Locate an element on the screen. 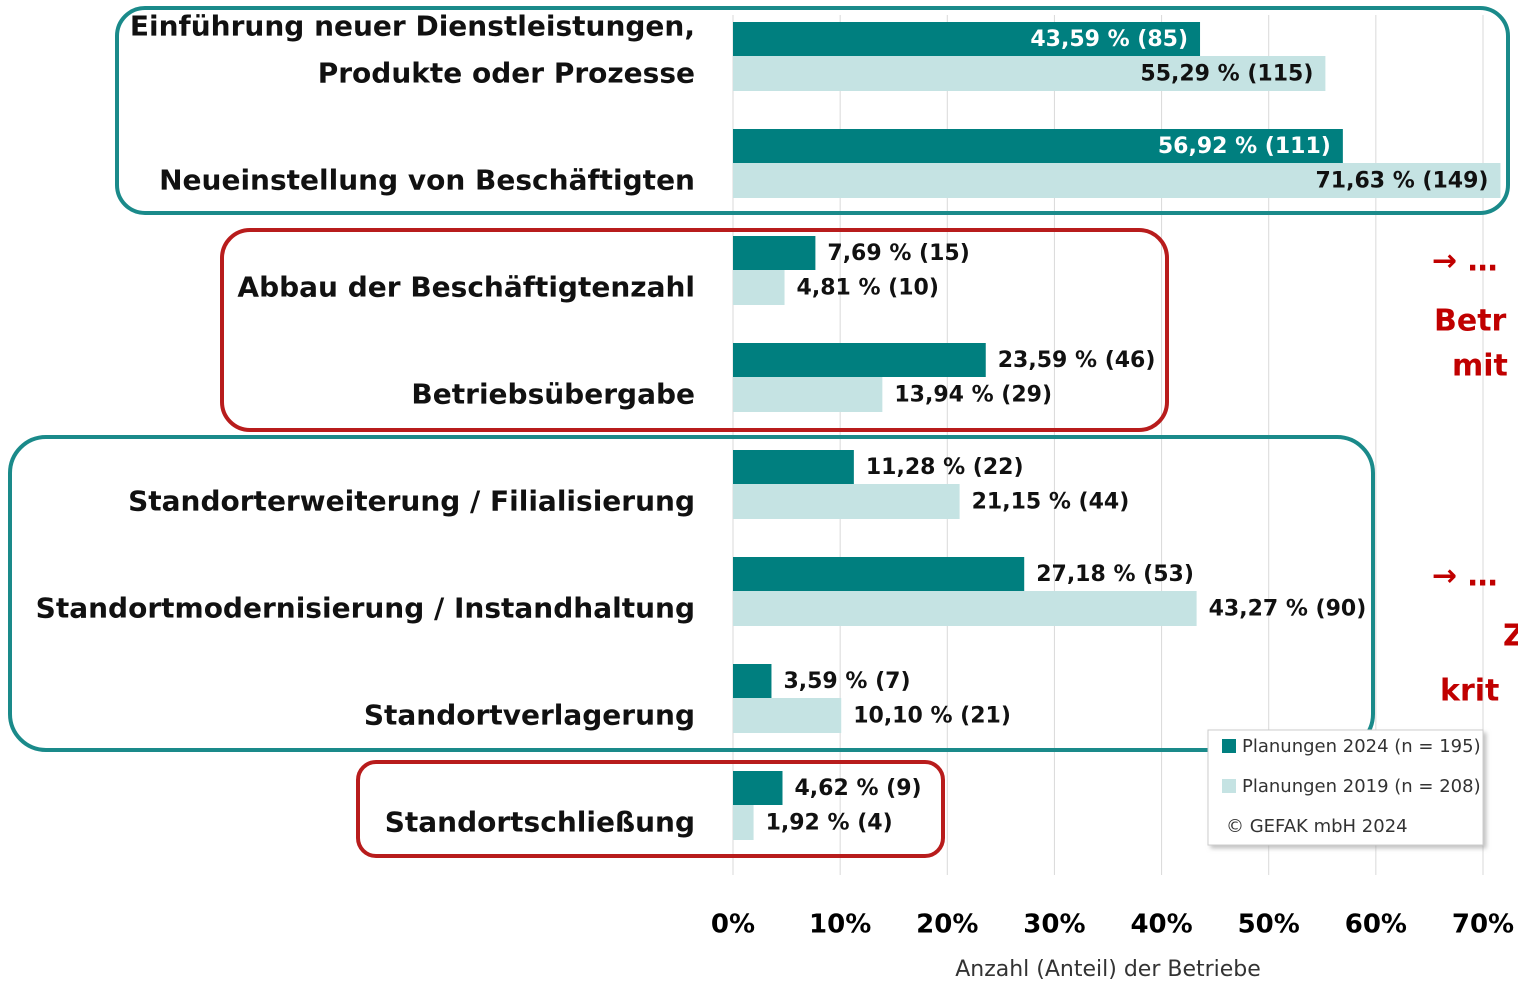 The width and height of the screenshot is (1518, 984). value-label: 13,94 % (29) is located at coordinates (973, 395).